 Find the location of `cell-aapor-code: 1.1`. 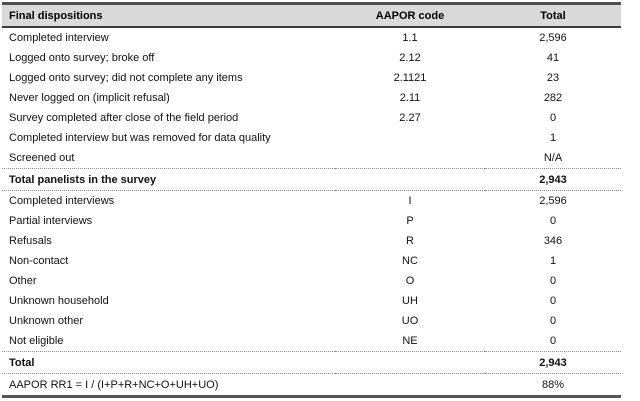

cell-aapor-code: 1.1 is located at coordinates (410, 38).